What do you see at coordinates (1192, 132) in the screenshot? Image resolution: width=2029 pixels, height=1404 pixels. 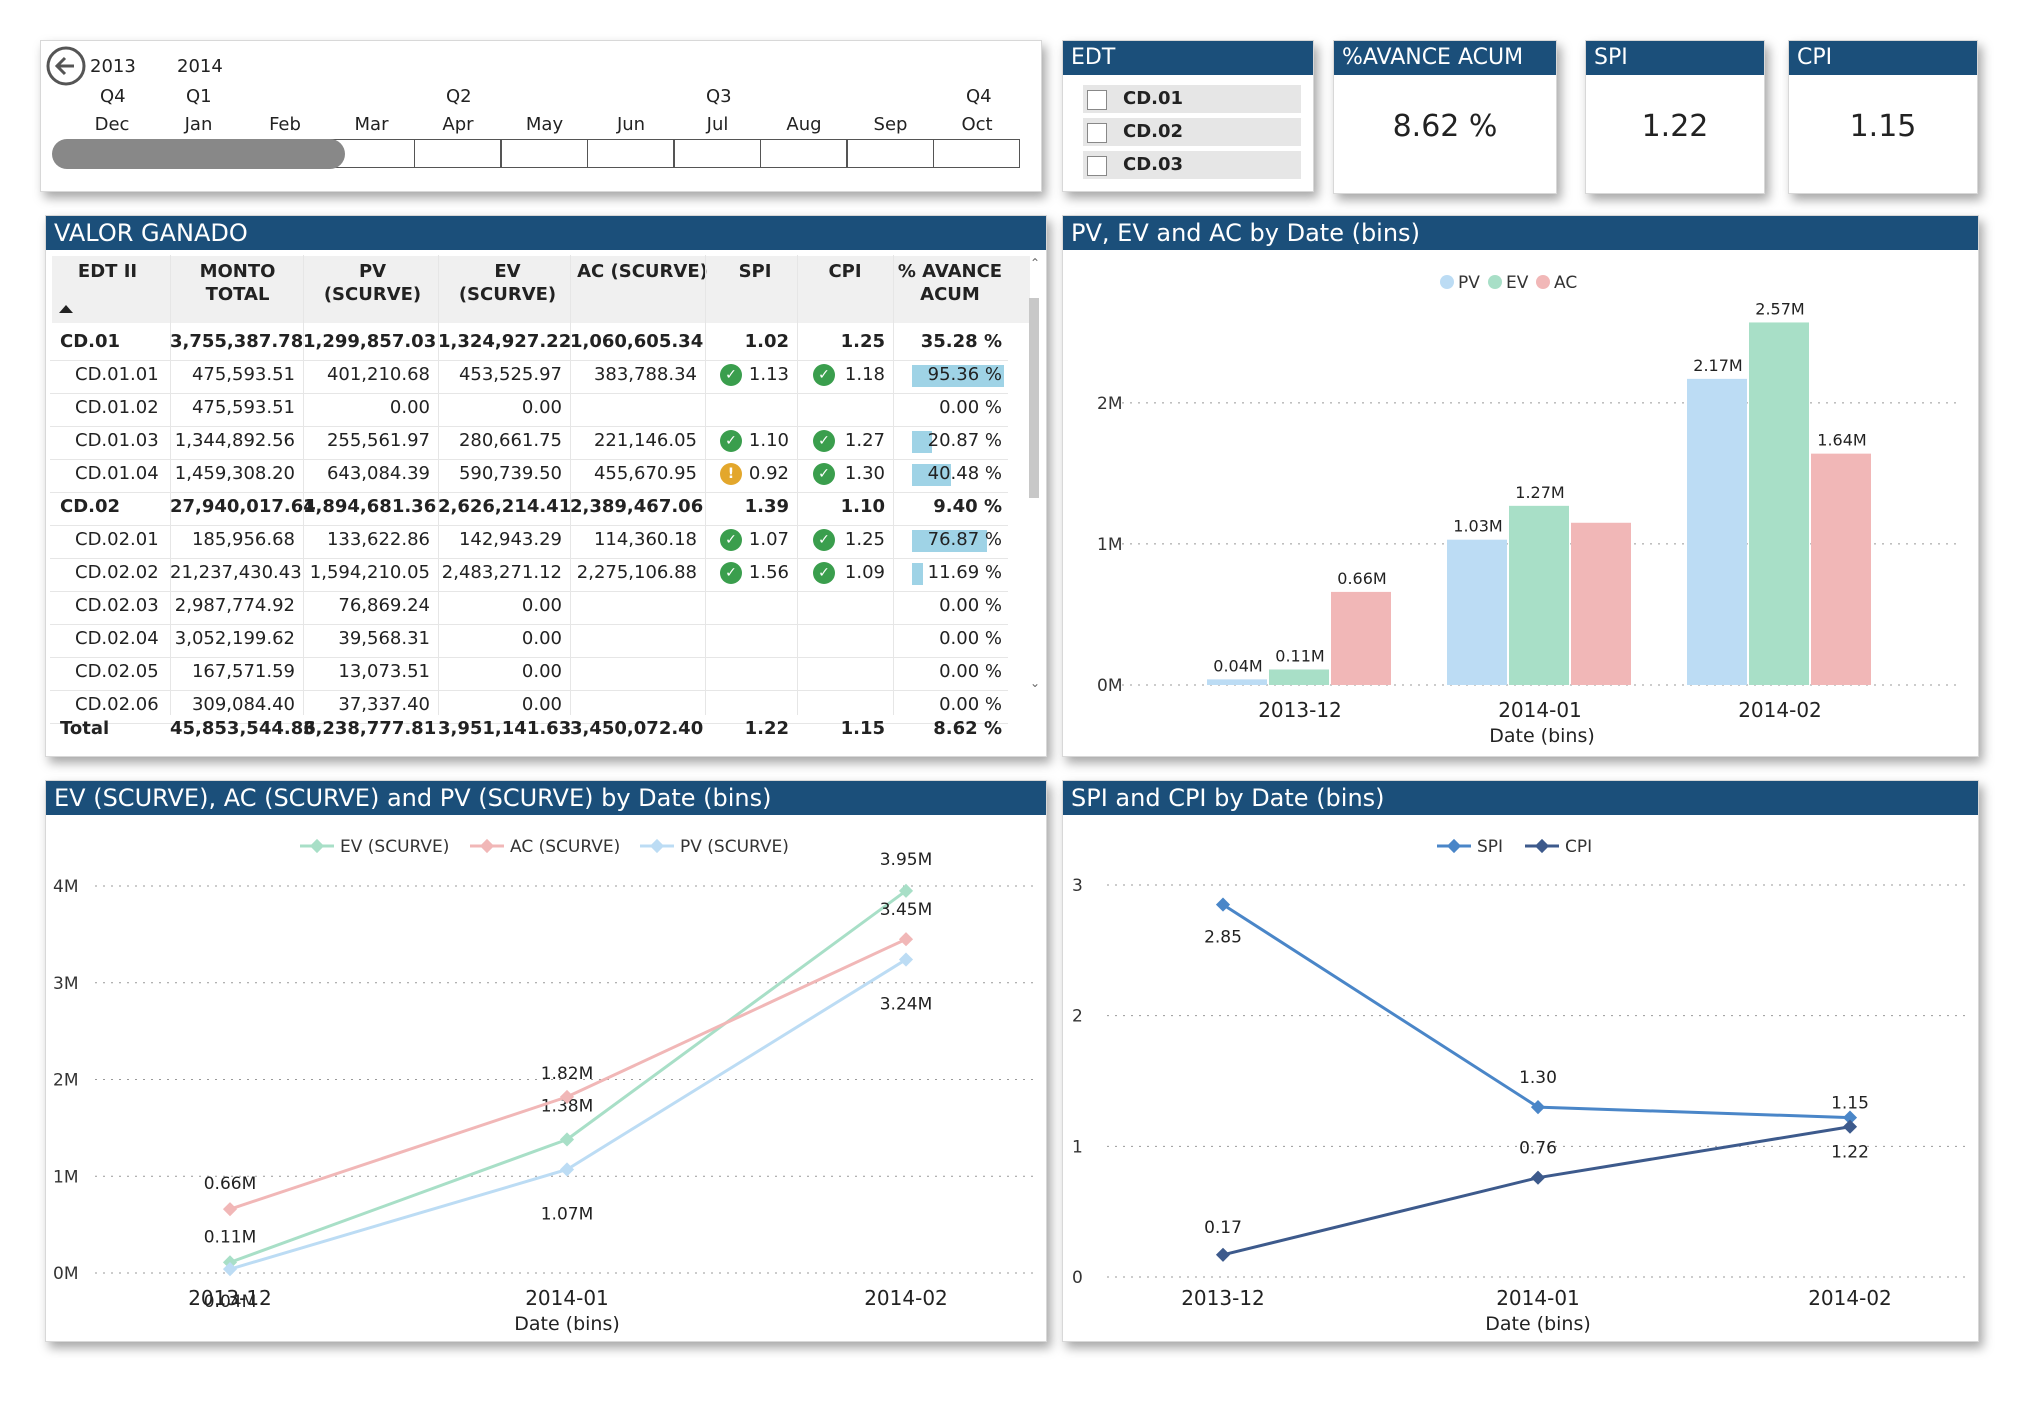 I see `edt-item-cd02: CD.02` at bounding box center [1192, 132].